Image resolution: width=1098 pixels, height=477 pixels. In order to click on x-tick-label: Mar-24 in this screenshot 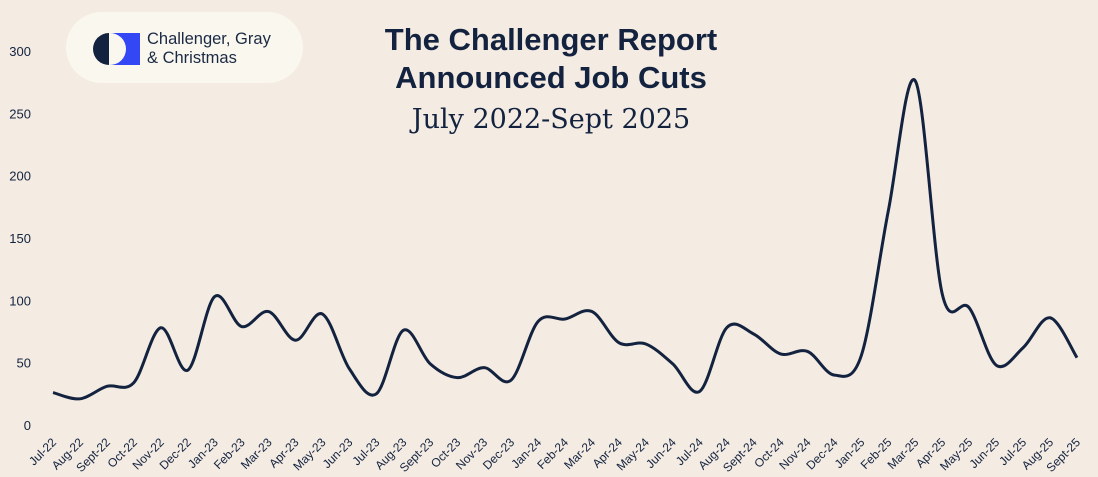, I will do `click(579, 453)`.